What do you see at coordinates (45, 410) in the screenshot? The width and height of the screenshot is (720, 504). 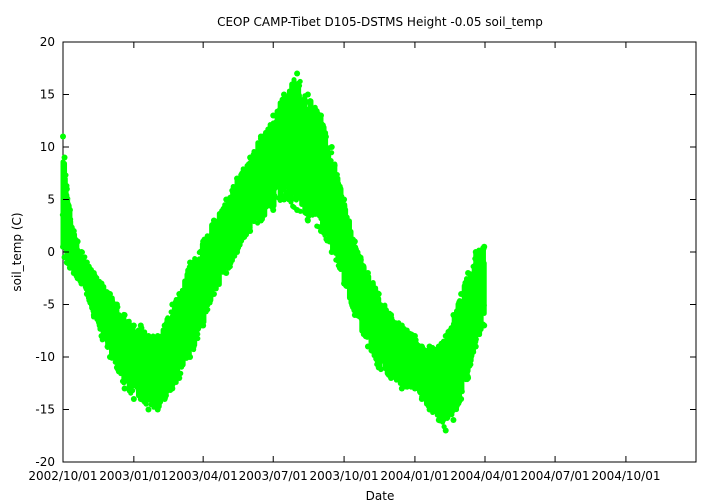 I see `y-tick-label: -15` at bounding box center [45, 410].